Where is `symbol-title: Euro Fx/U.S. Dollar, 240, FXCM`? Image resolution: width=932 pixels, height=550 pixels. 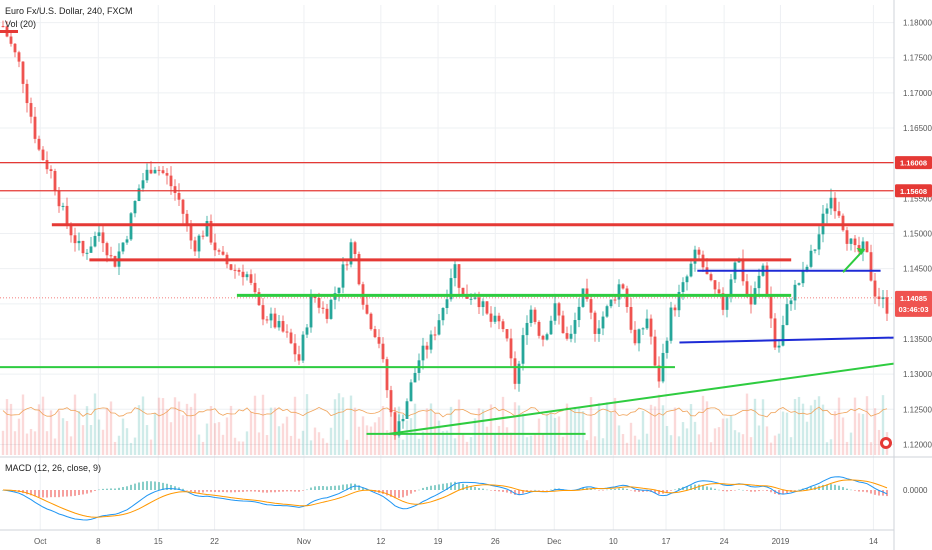 symbol-title: Euro Fx/U.S. Dollar, 240, FXCM is located at coordinates (69, 11).